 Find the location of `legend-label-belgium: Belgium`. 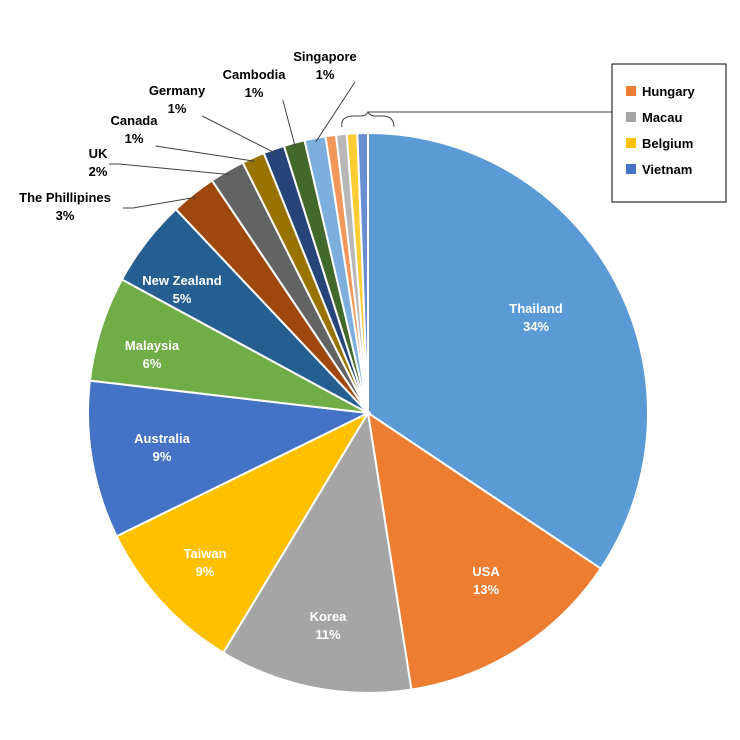

legend-label-belgium: Belgium is located at coordinates (667, 143).